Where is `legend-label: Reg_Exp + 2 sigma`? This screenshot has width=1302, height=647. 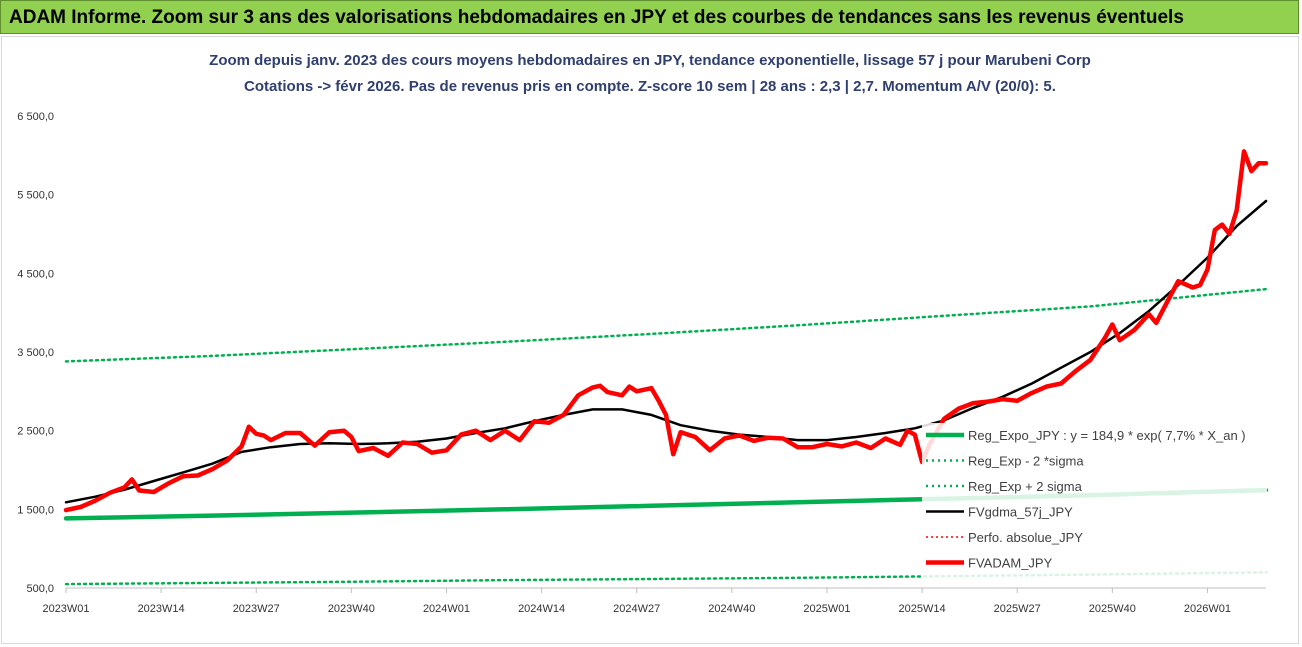
legend-label: Reg_Exp + 2 sigma is located at coordinates (1025, 486).